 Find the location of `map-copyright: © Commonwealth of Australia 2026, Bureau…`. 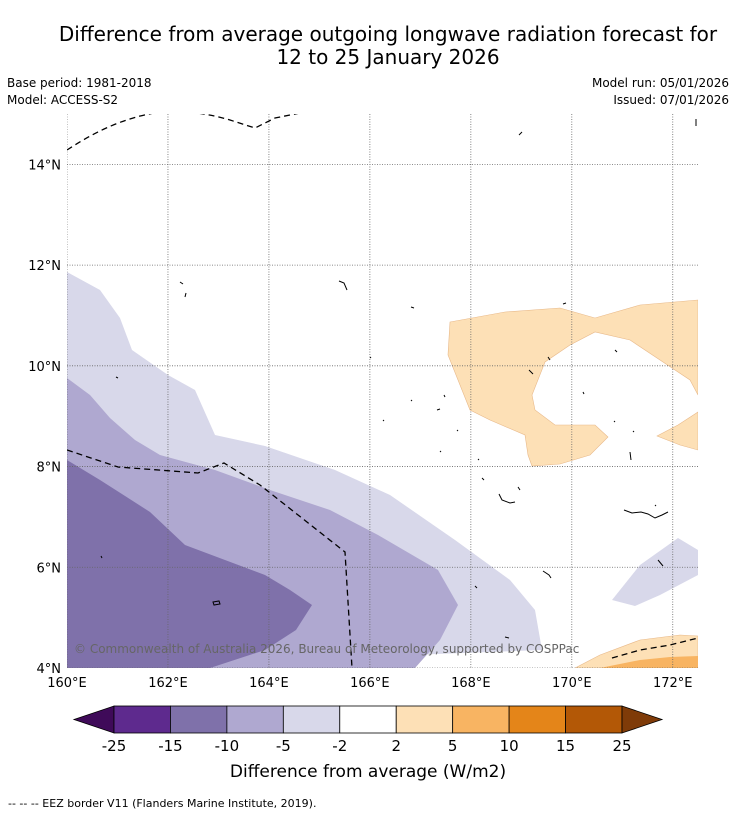

map-copyright: © Commonwealth of Australia 2026, Bureau… is located at coordinates (326, 649).